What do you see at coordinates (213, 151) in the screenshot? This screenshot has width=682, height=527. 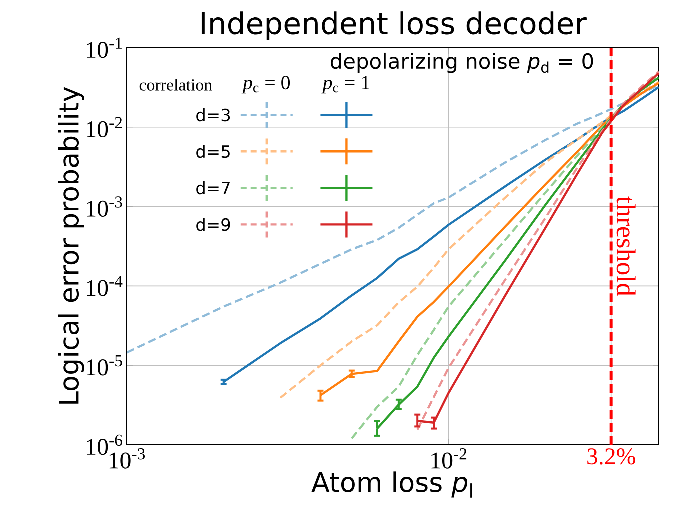 I see `legend-label: d=5` at bounding box center [213, 151].